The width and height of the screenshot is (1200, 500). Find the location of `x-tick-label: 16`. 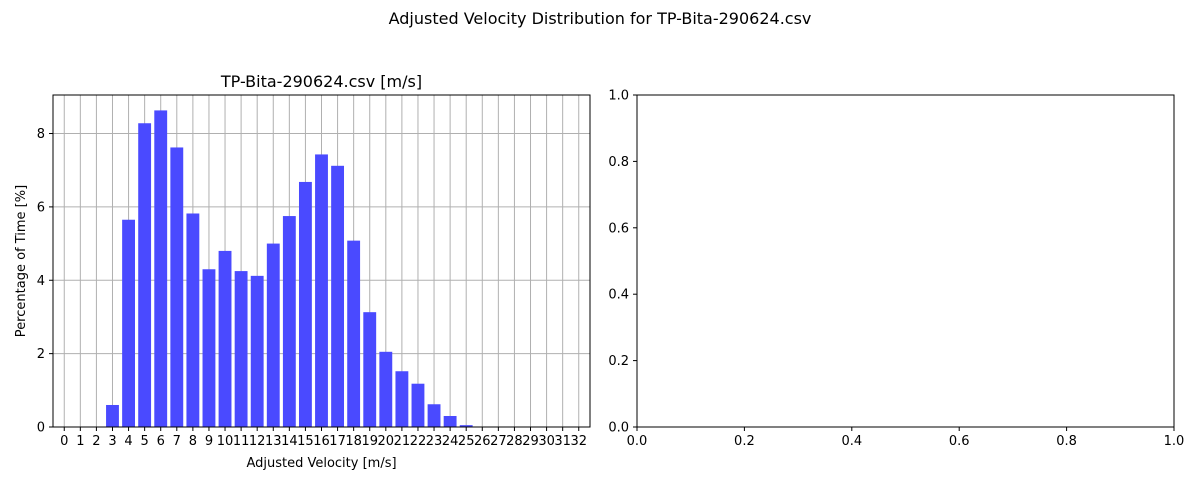

x-tick-label: 16 is located at coordinates (321, 441).